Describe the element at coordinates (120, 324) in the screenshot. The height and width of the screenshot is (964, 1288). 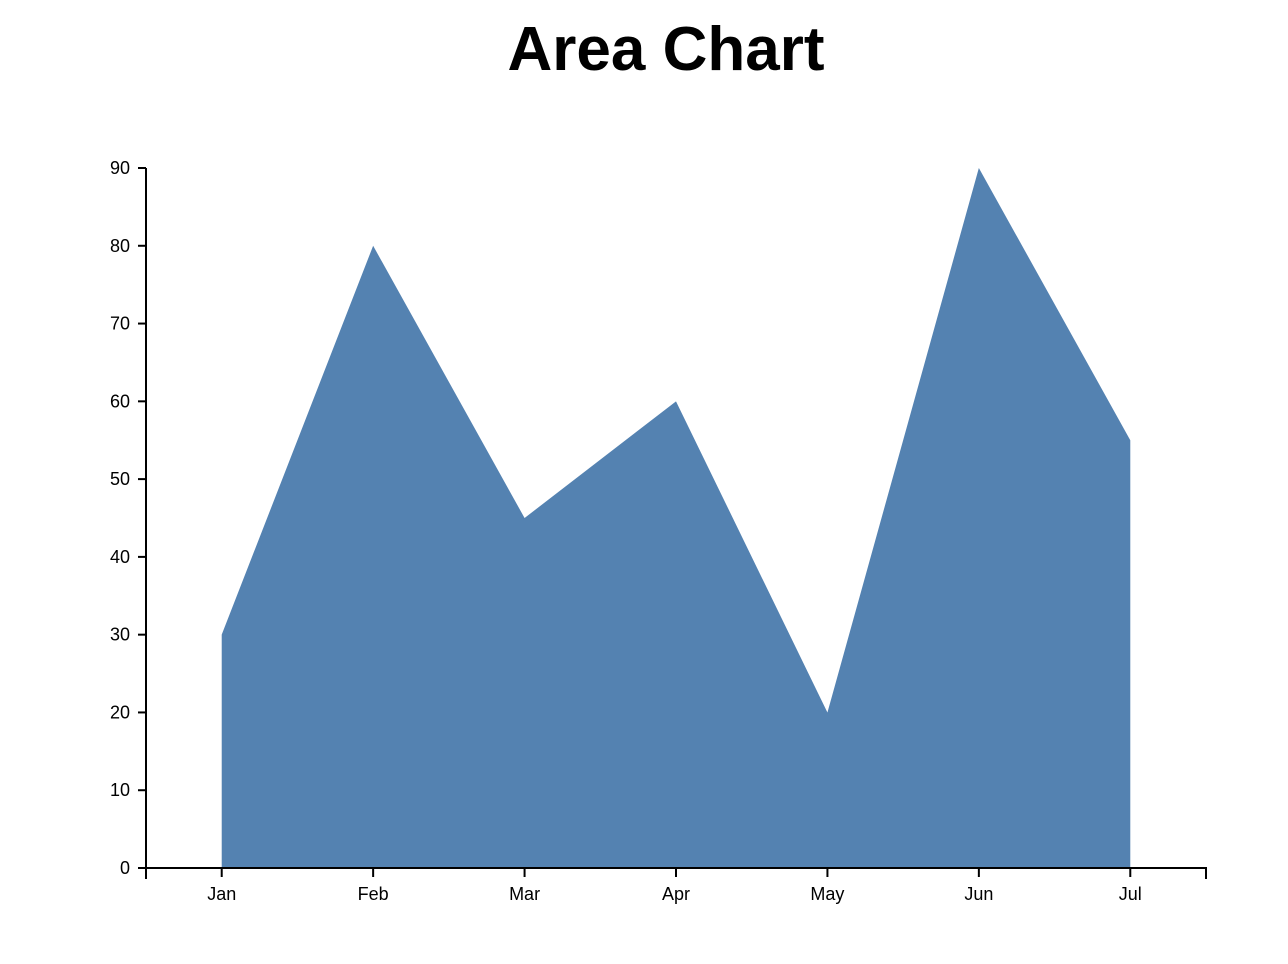
I see `y-tick-label-70: 70` at that location.